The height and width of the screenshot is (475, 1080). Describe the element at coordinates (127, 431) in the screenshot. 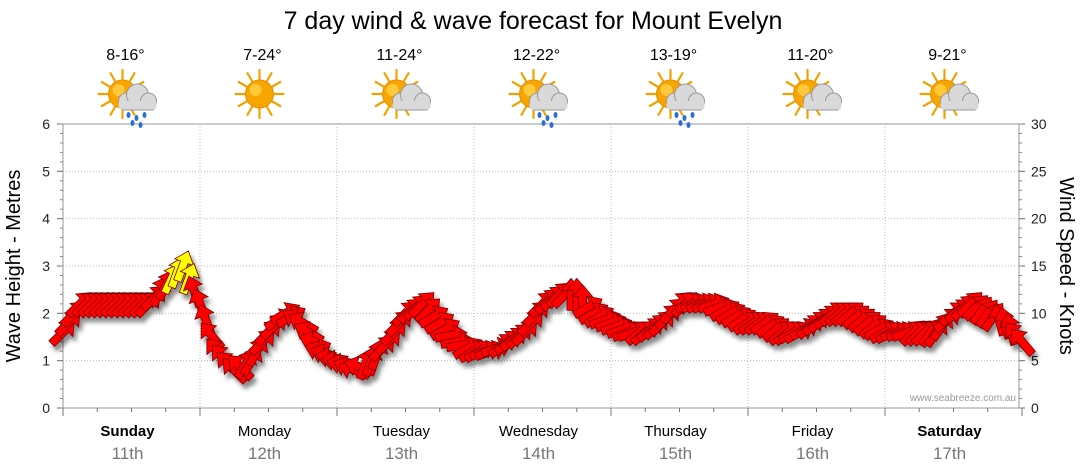

I see `day-name: Sunday` at that location.